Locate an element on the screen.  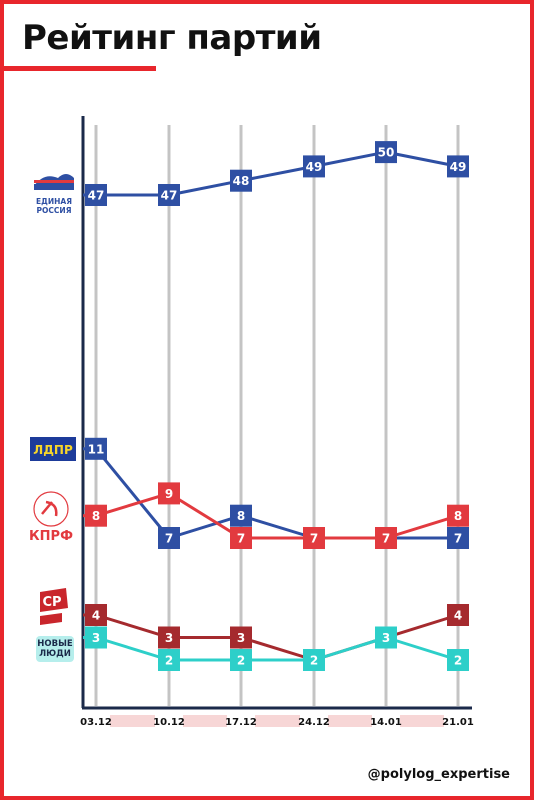
data-label: 50 is located at coordinates (386, 153).